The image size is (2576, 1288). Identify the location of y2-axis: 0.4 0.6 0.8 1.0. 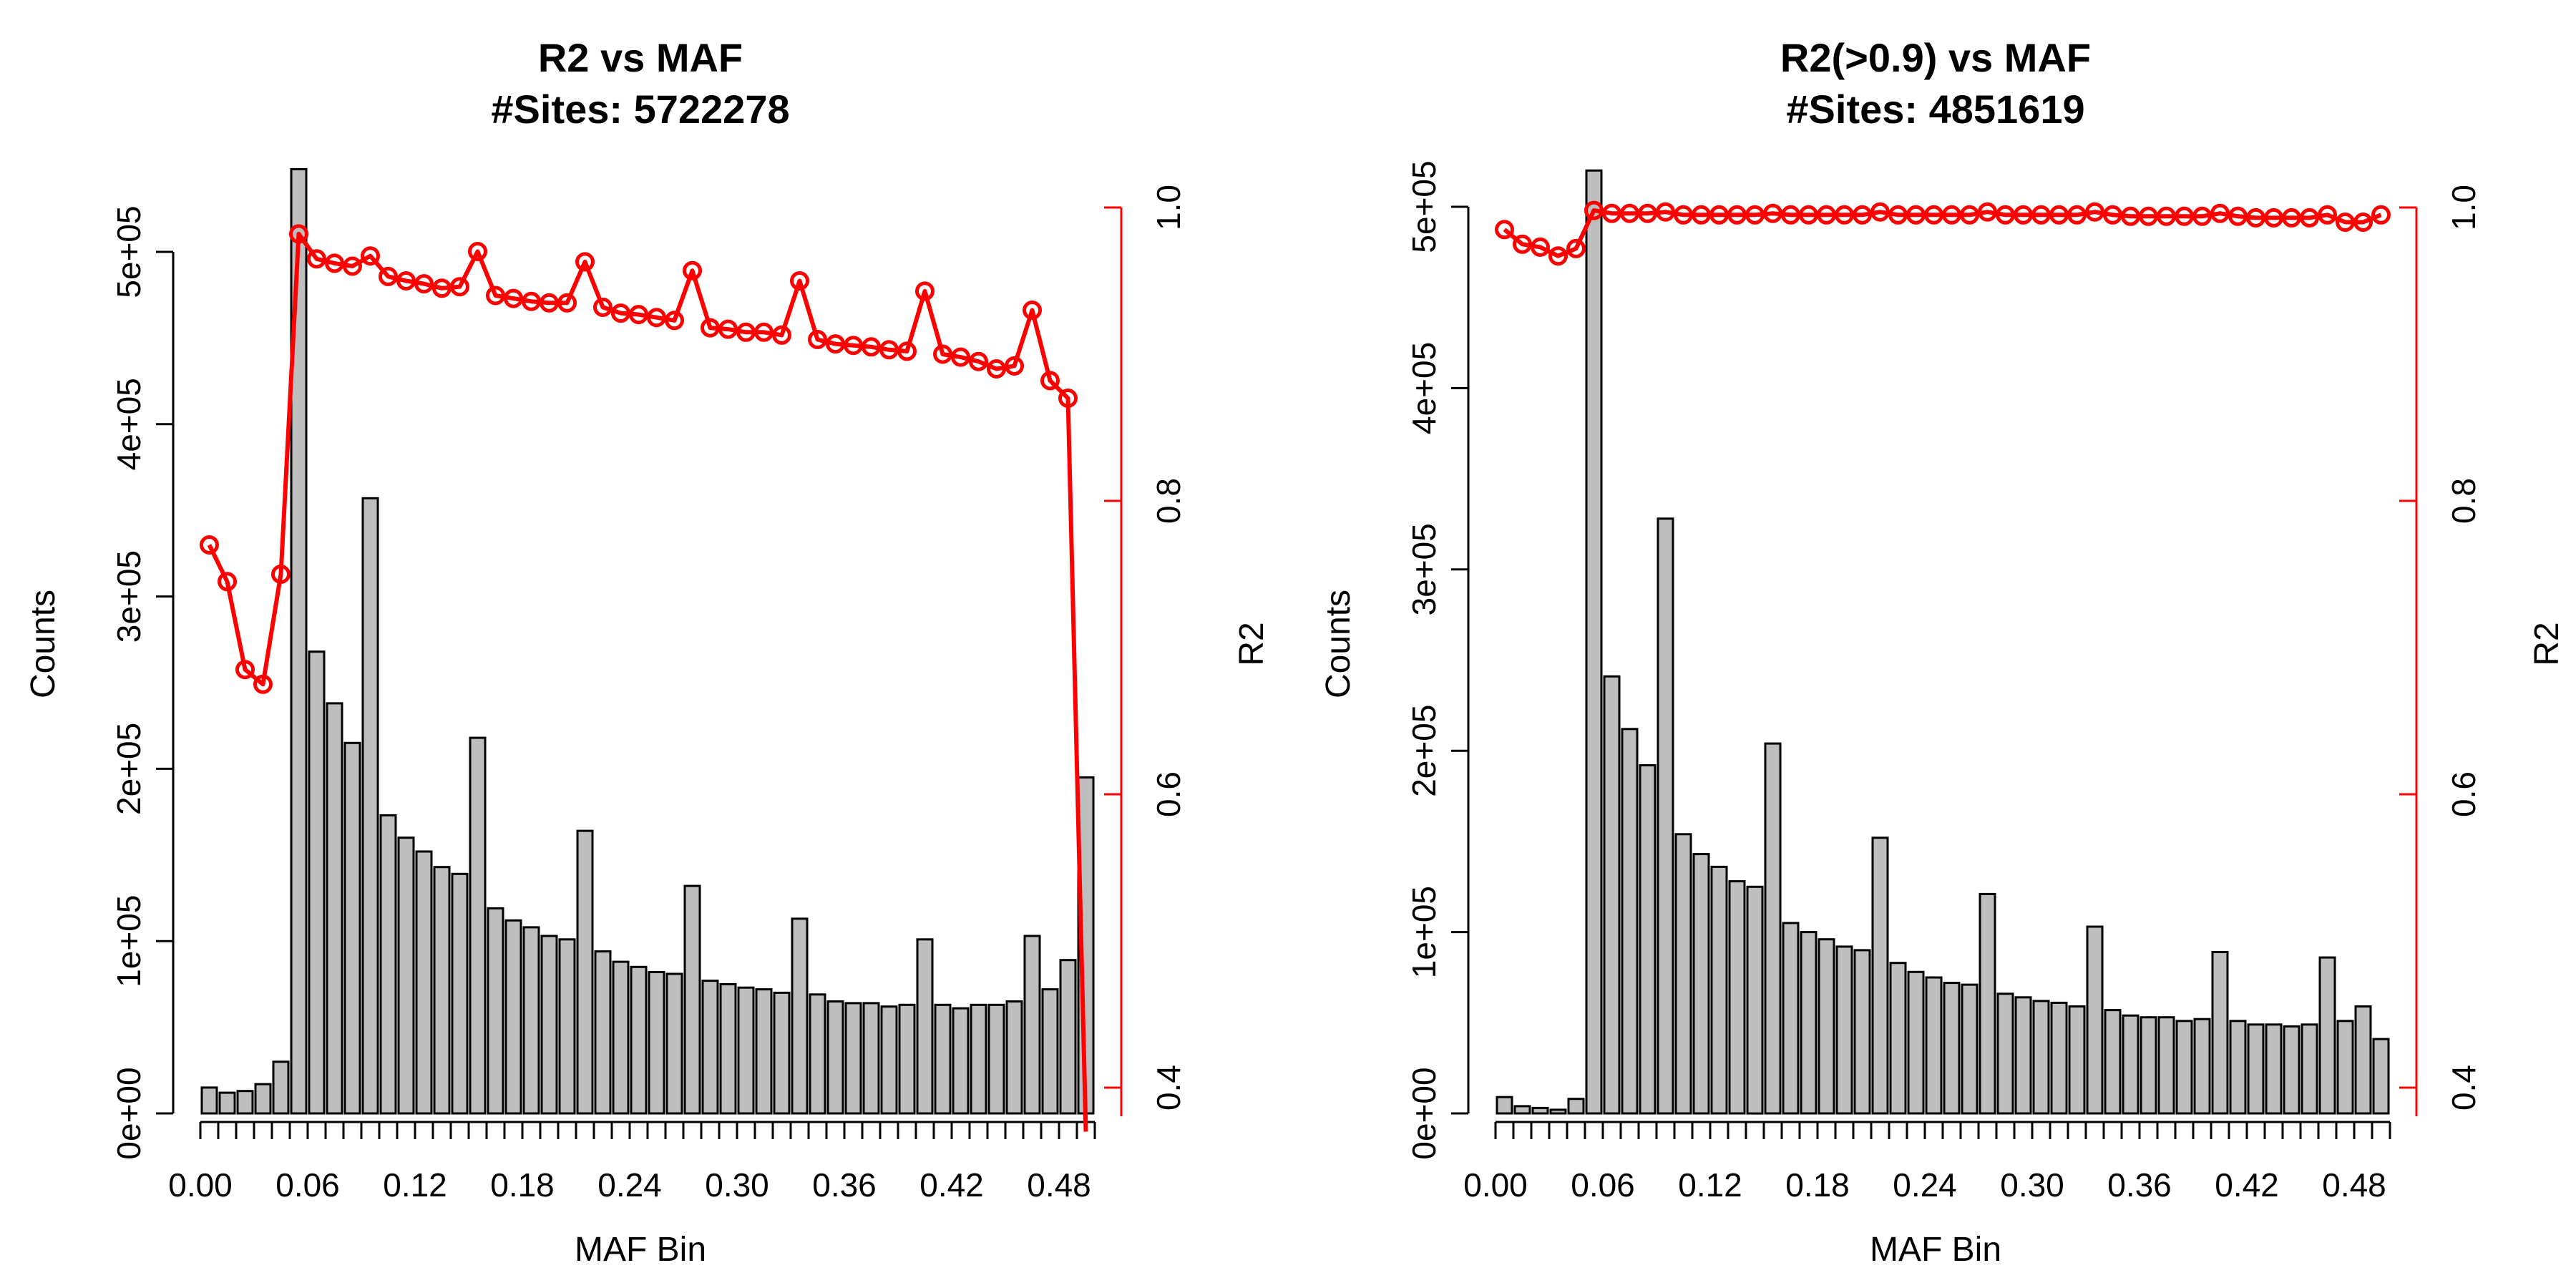
(1145, 650).